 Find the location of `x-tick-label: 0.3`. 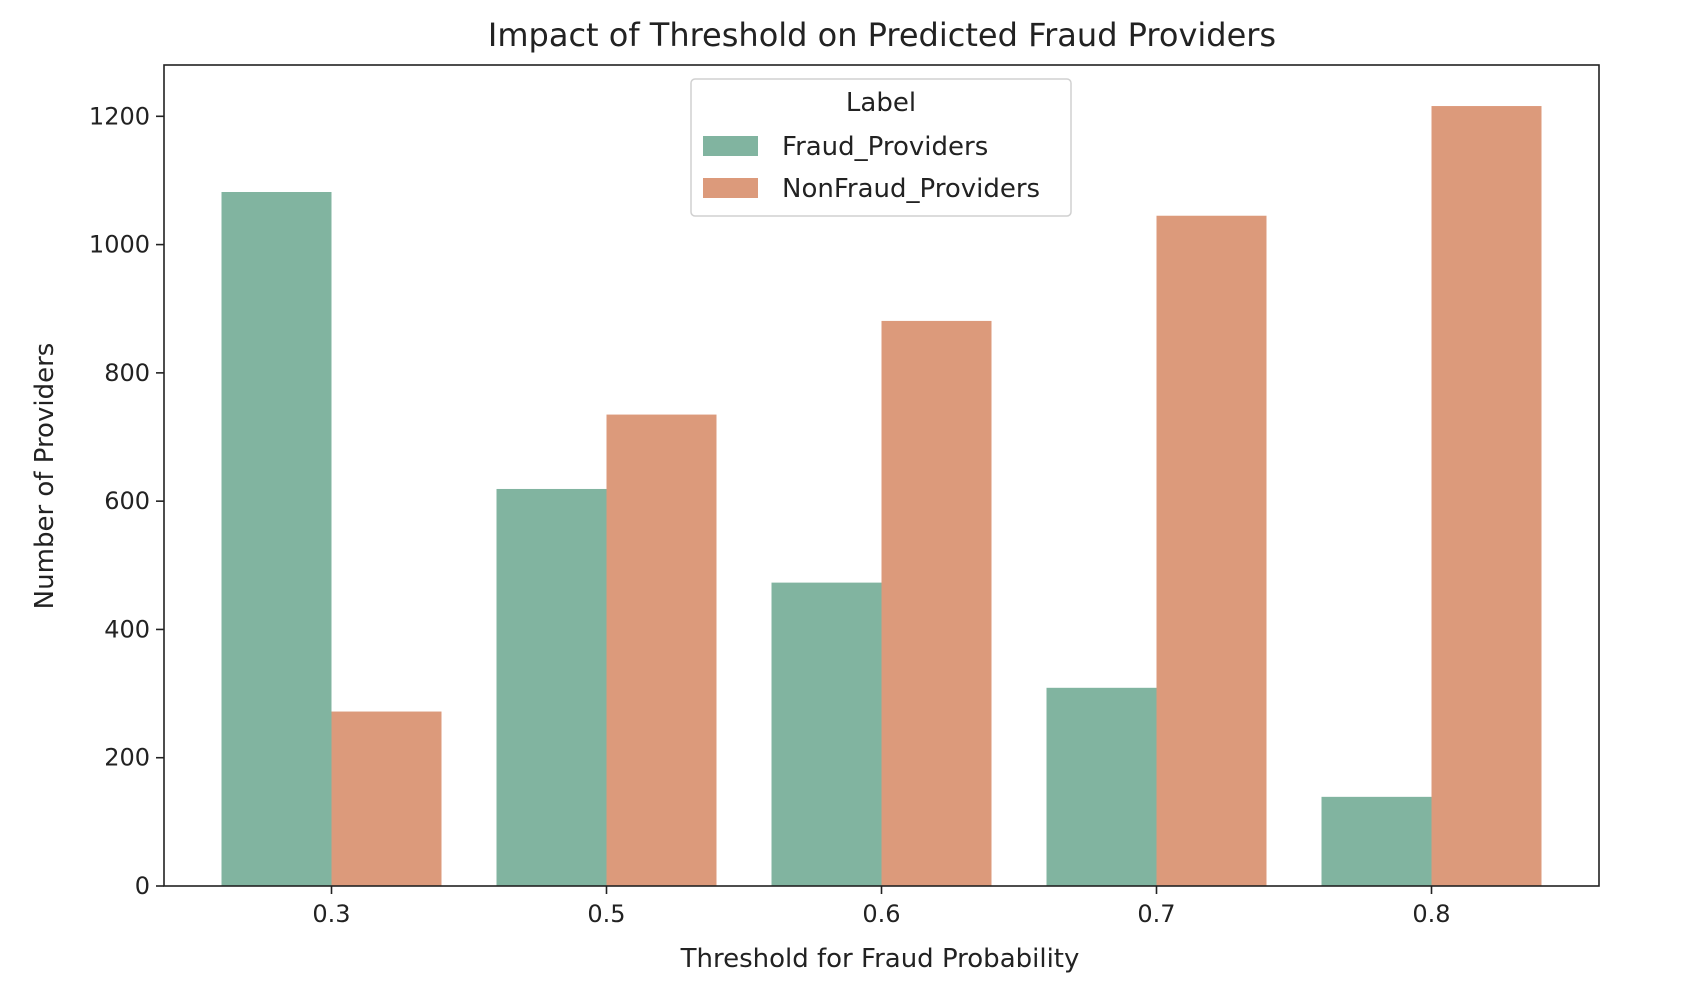

x-tick-label: 0.3 is located at coordinates (331, 914).